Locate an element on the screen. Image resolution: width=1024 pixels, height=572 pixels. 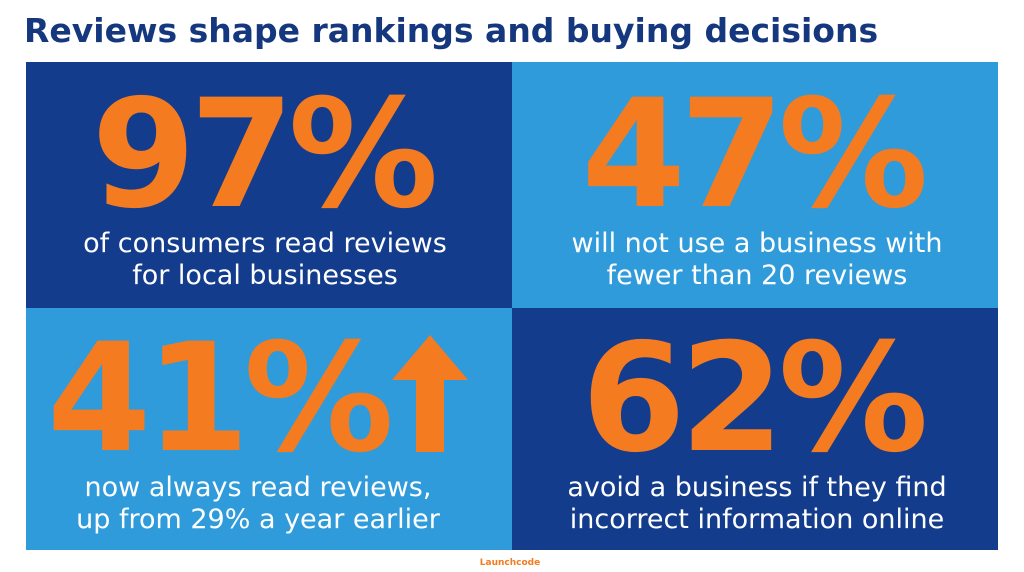
stat-text: of consumers read reviews is located at coordinates (265, 243).